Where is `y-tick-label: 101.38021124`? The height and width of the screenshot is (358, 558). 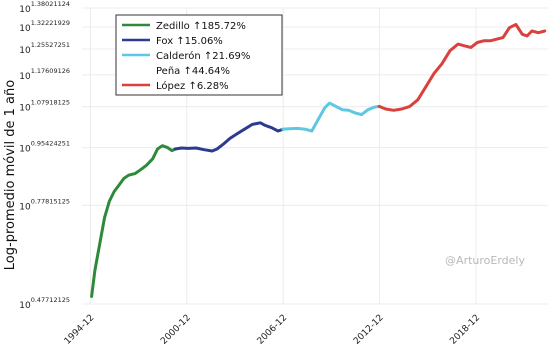 y-tick-label: 101.38021124 is located at coordinates (44, 7).